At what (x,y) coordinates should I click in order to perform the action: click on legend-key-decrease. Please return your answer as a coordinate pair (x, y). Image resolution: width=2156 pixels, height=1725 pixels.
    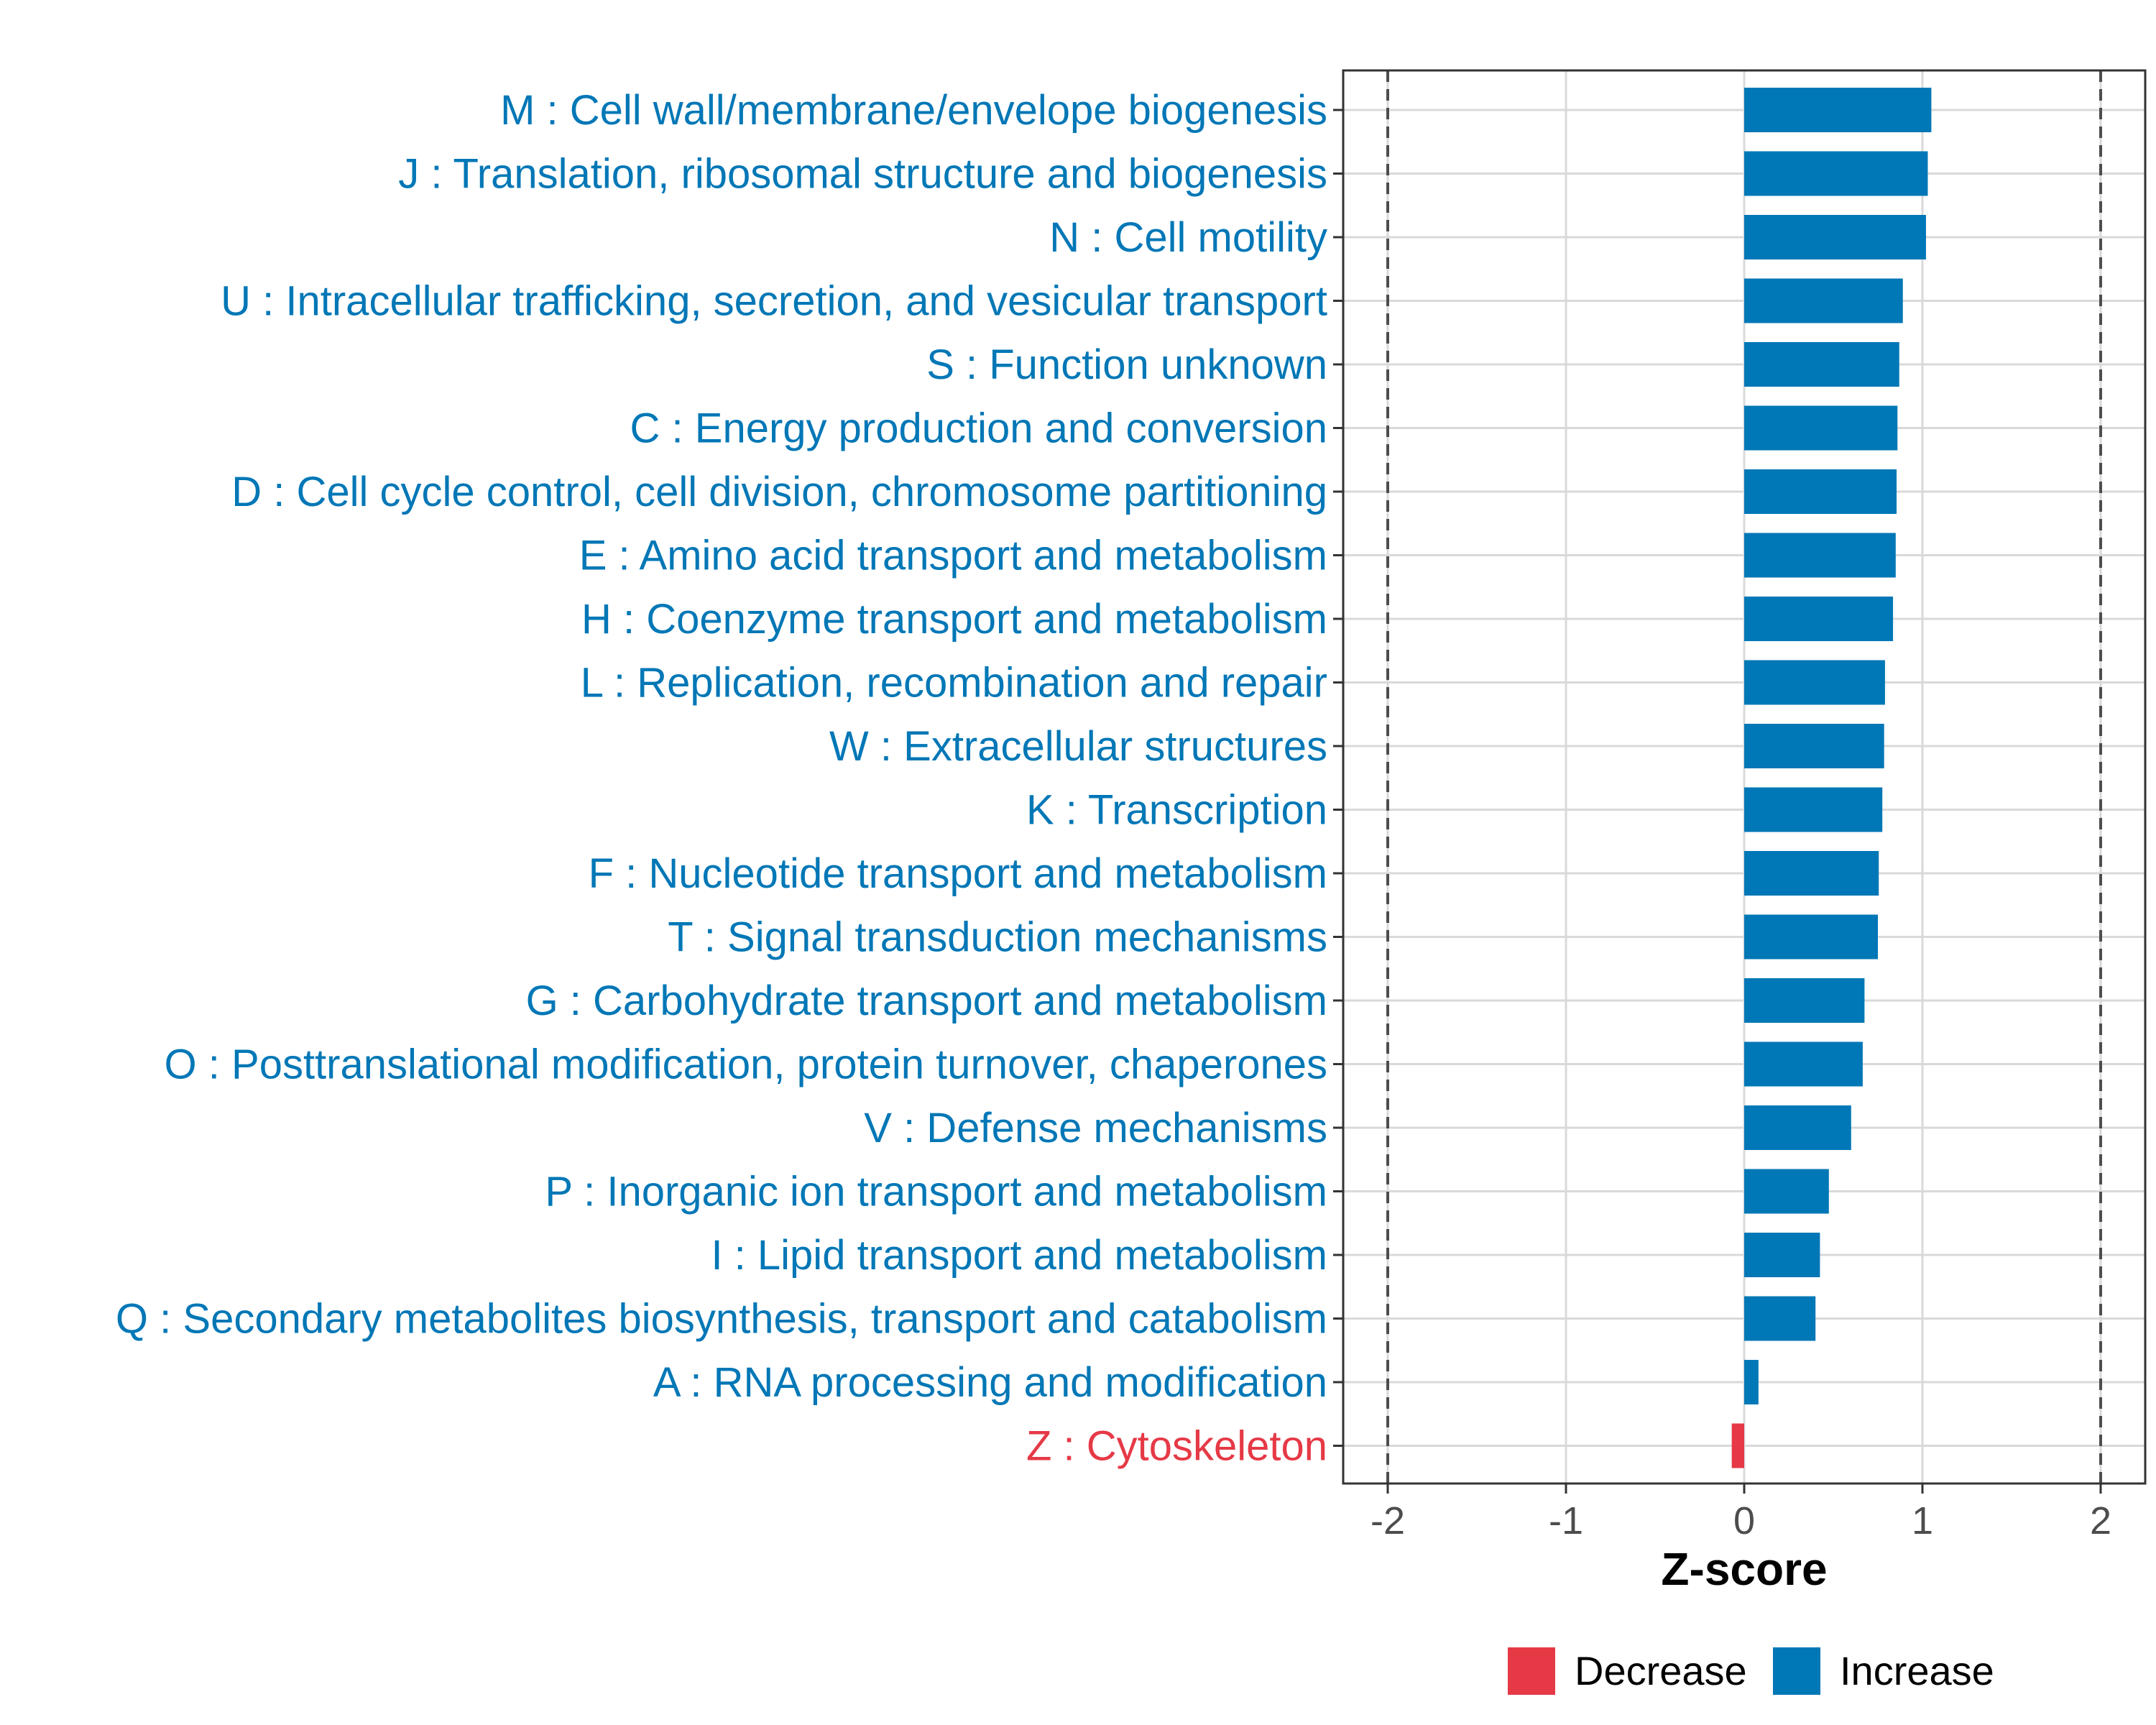
    Looking at the image, I should click on (1532, 1671).